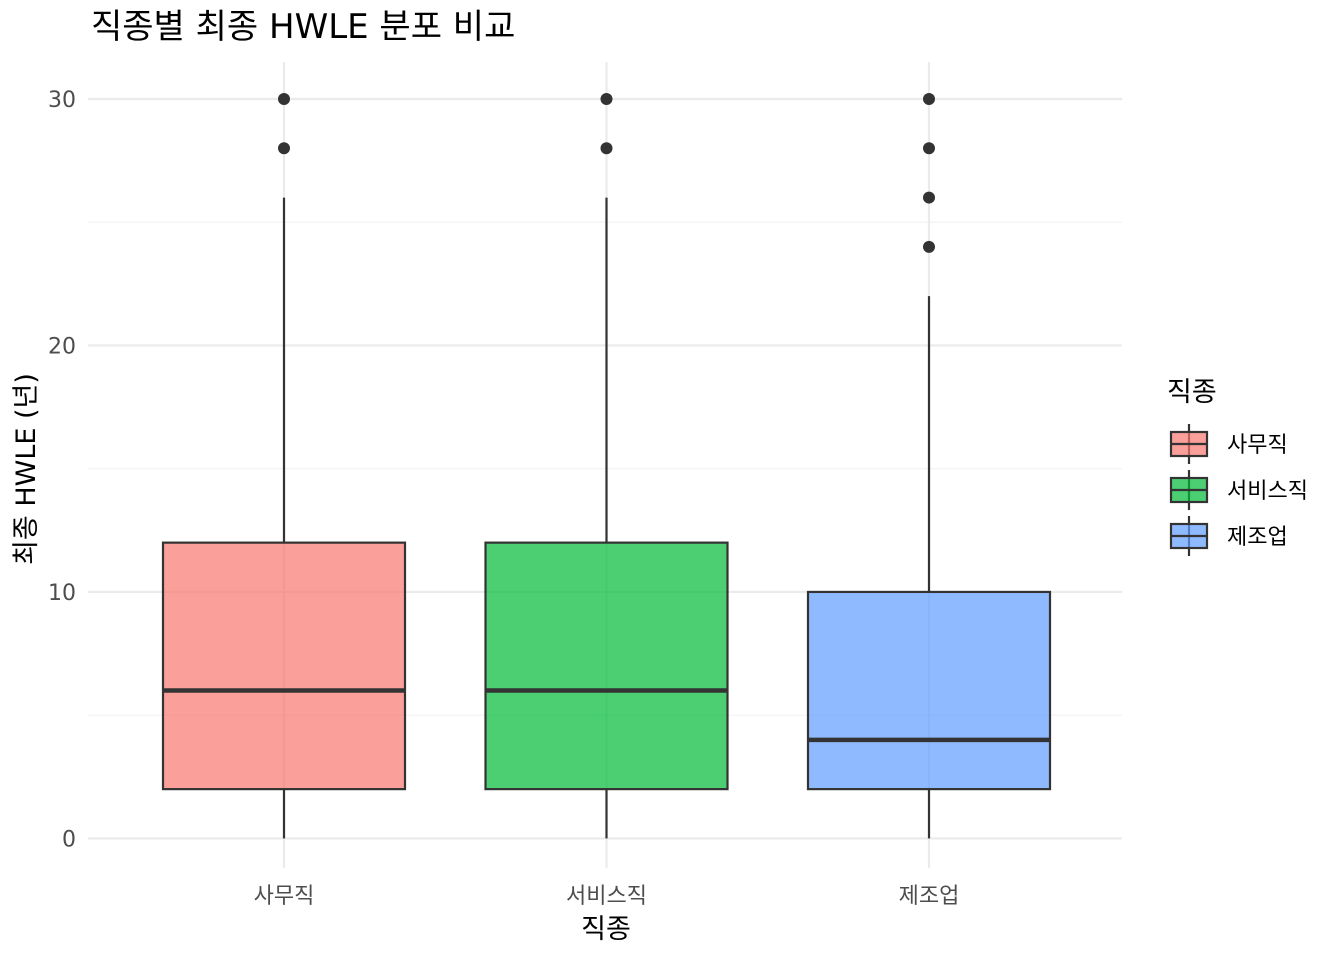  I want to click on x-tick-label: 제조업, so click(929, 896).